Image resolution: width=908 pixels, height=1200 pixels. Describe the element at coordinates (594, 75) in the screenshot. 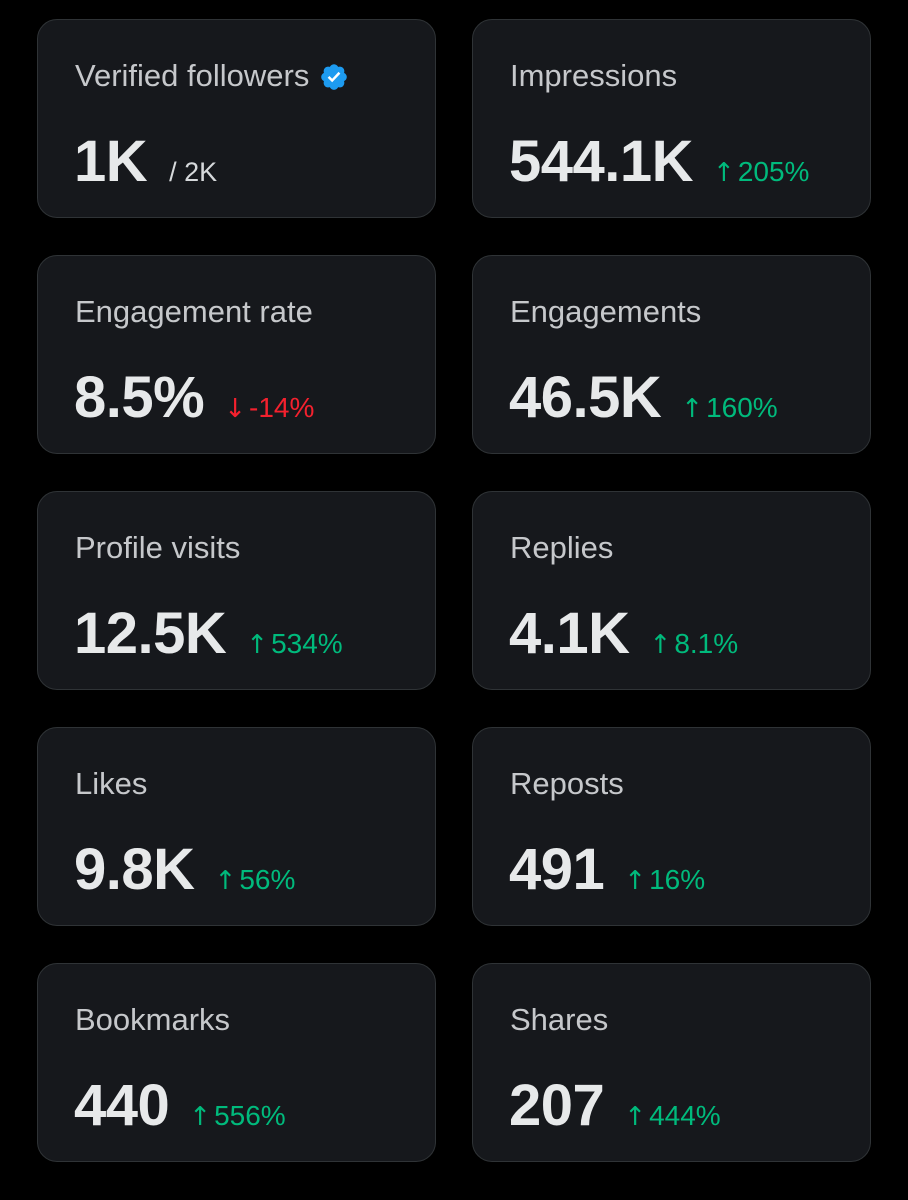

I see `metric-label: Impressions` at that location.